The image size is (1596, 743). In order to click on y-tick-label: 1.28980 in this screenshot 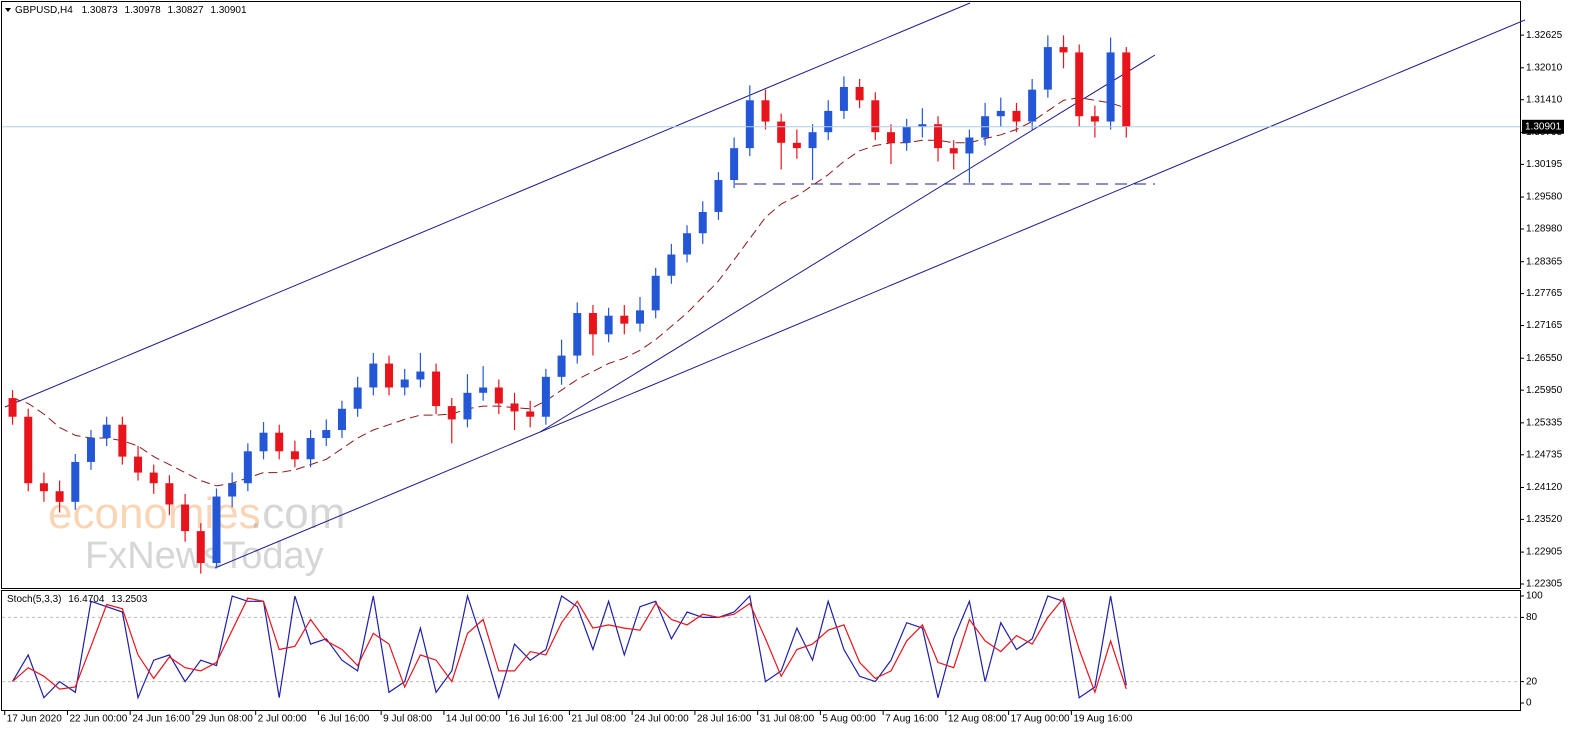, I will do `click(1544, 229)`.